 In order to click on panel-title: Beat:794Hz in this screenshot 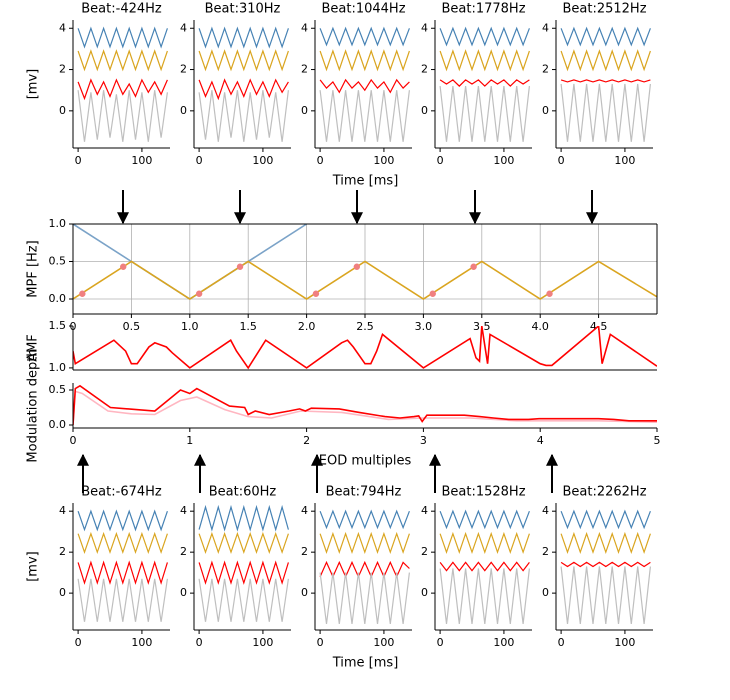, I will do `click(364, 492)`.